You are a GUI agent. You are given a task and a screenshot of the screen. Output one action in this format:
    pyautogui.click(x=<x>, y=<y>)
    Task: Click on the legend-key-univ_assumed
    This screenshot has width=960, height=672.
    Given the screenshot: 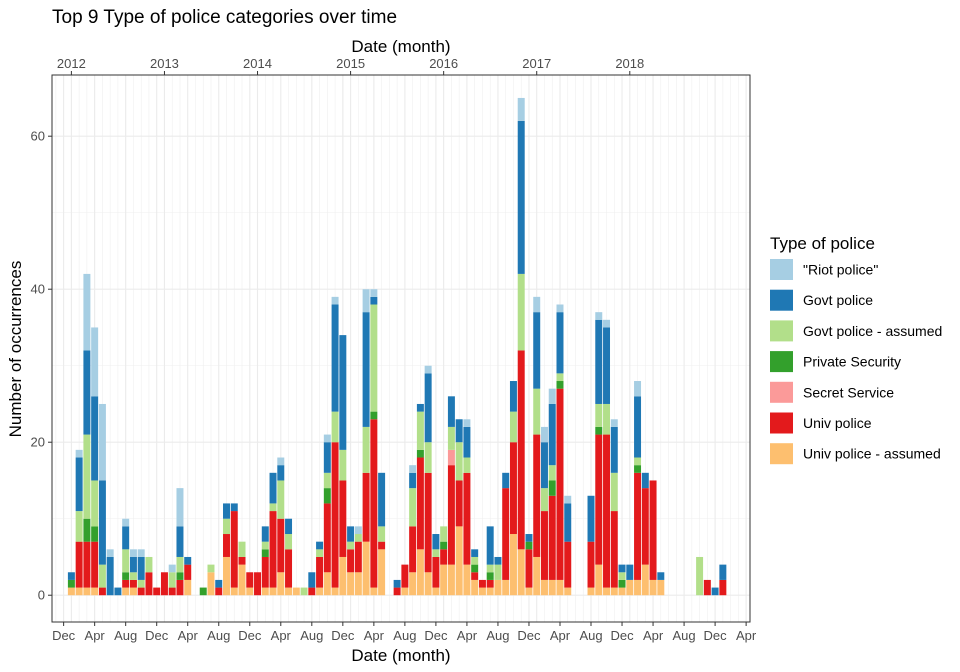 What is the action you would take?
    pyautogui.click(x=781, y=454)
    